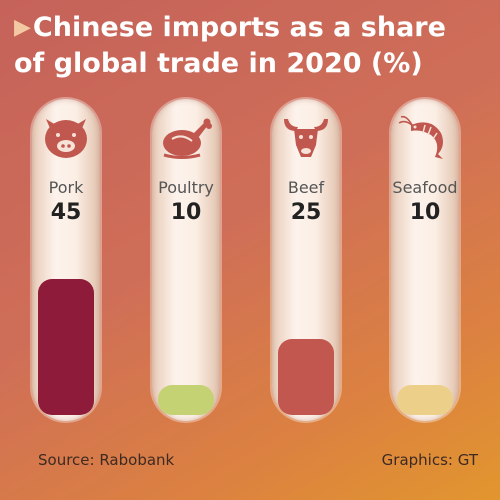 Image resolution: width=500 pixels, height=500 pixels. I want to click on bar-poultry, so click(186, 399).